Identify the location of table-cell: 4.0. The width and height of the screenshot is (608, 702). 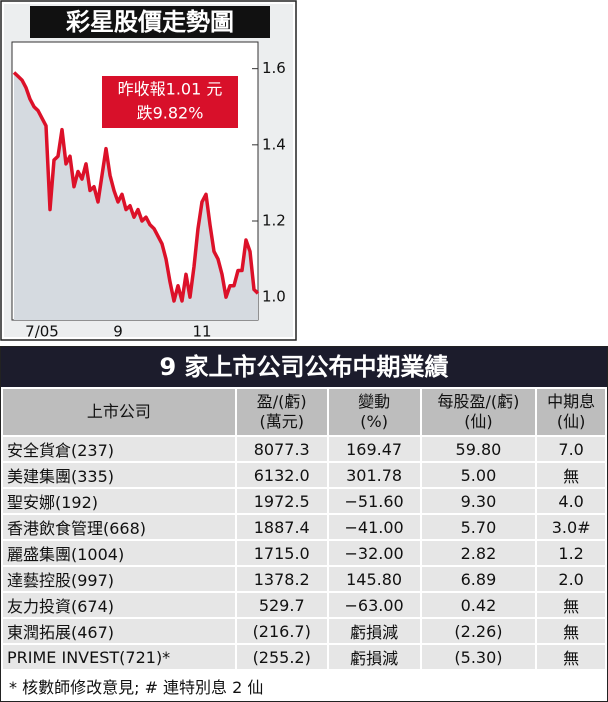
(571, 501).